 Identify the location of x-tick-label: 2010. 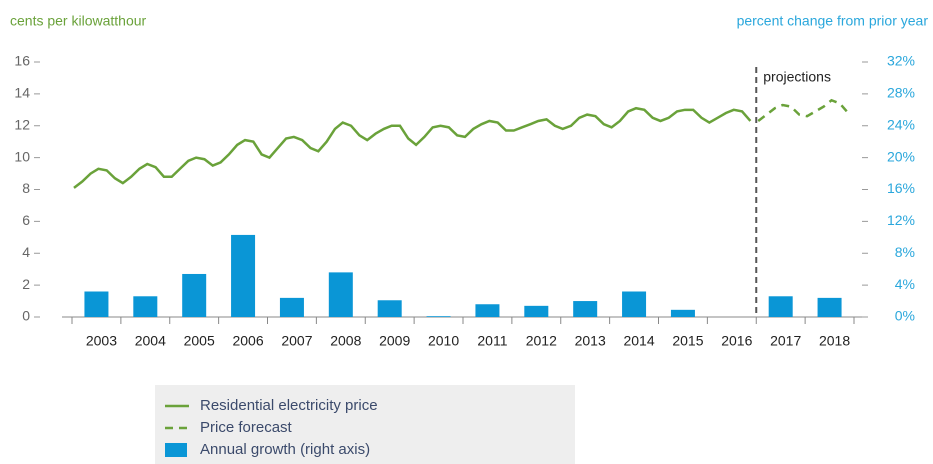
(443, 341).